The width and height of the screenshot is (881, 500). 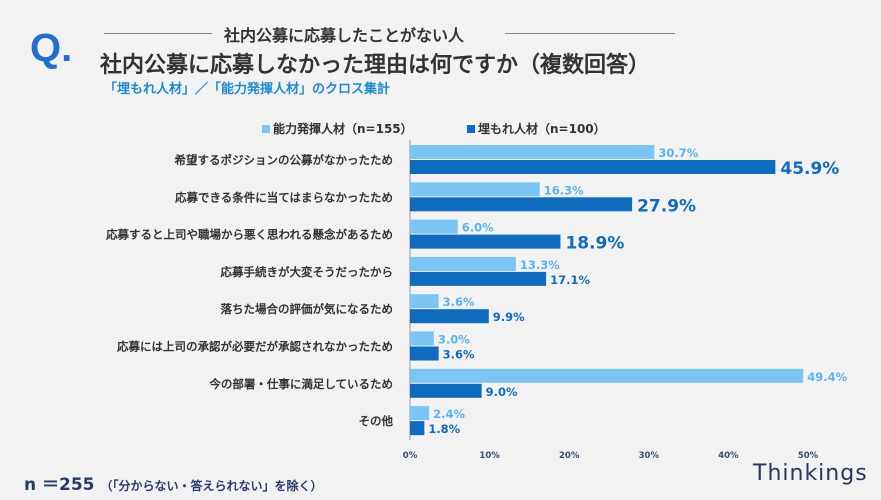 I want to click on category-label: その他, so click(x=376, y=421).